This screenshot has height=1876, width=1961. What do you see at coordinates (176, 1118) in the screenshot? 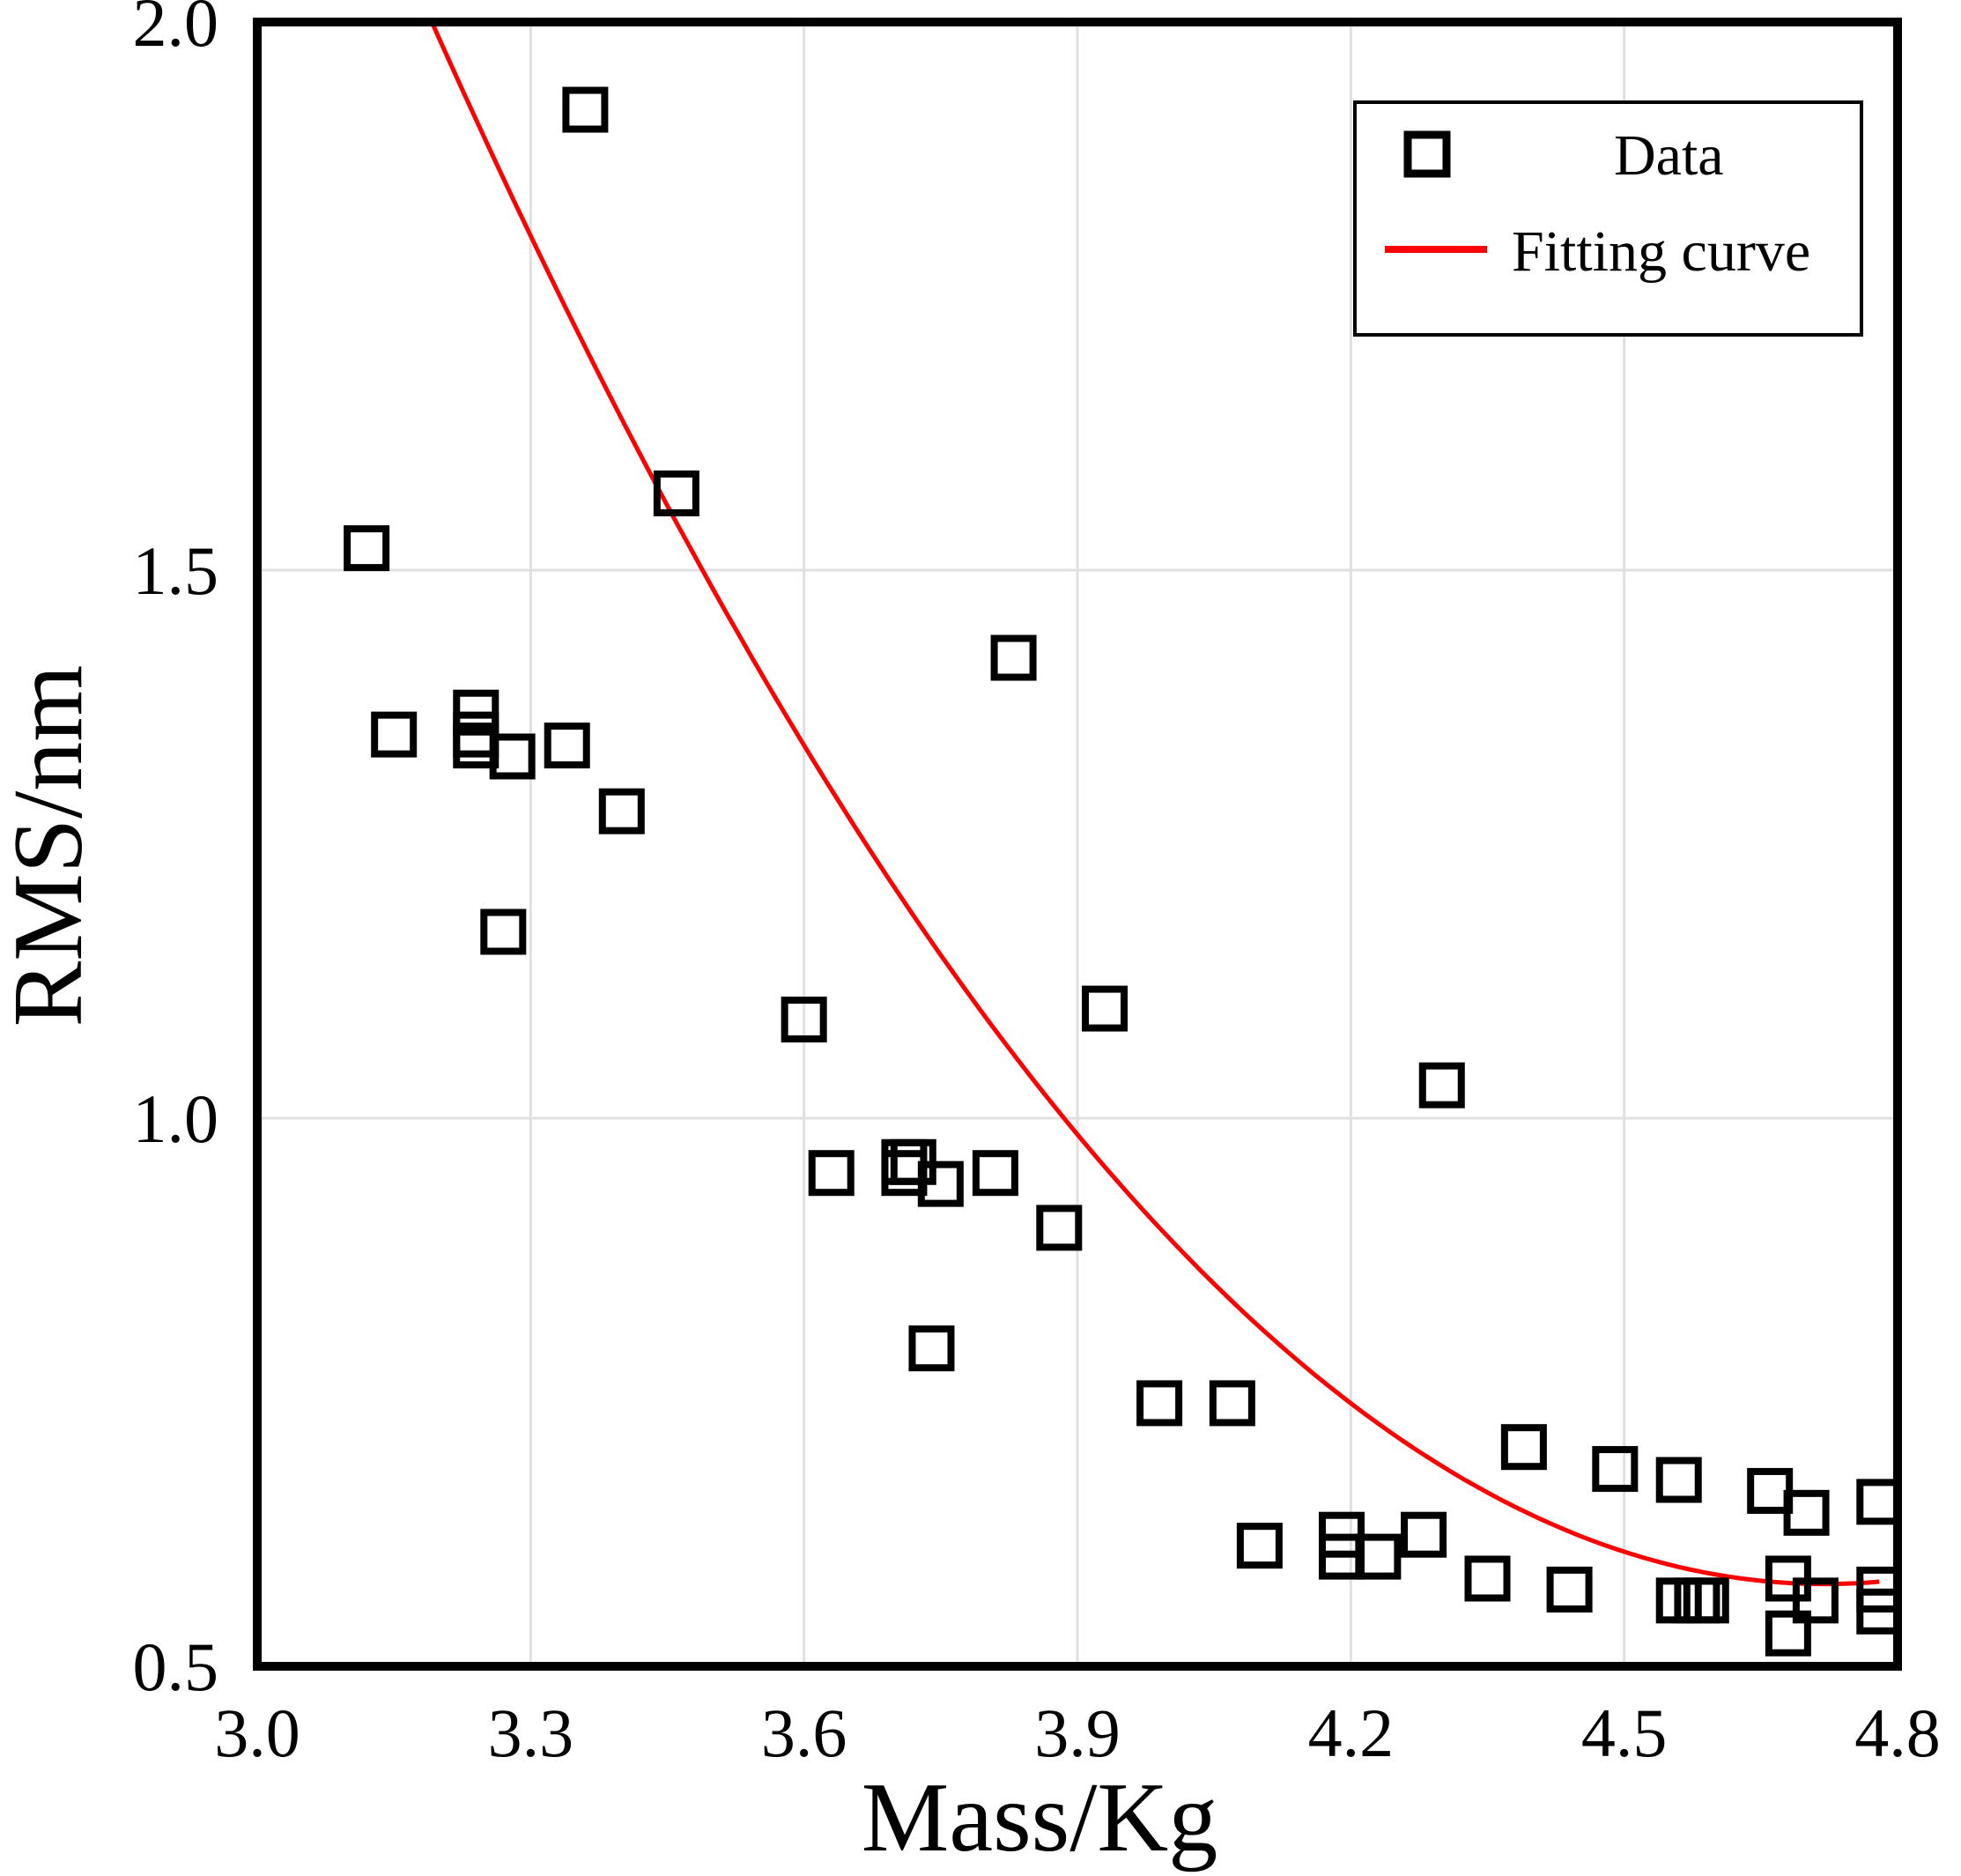
I see `y-tick-label: 1.0` at bounding box center [176, 1118].